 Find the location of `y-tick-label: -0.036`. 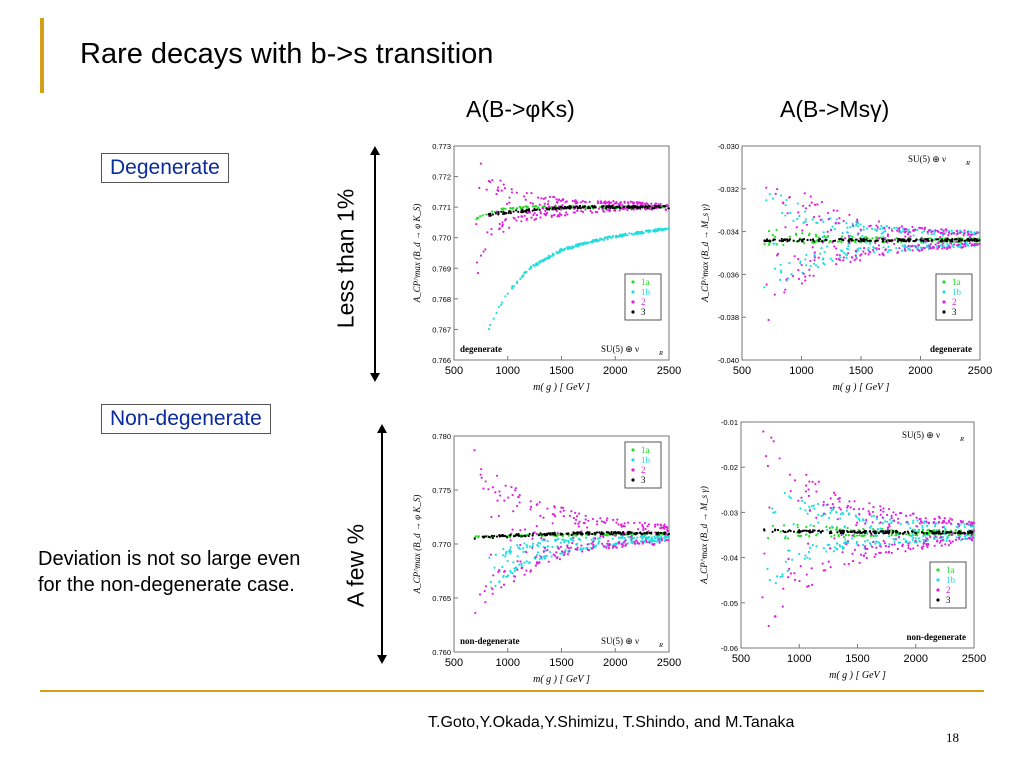

y-tick-label: -0.036 is located at coordinates (728, 274).